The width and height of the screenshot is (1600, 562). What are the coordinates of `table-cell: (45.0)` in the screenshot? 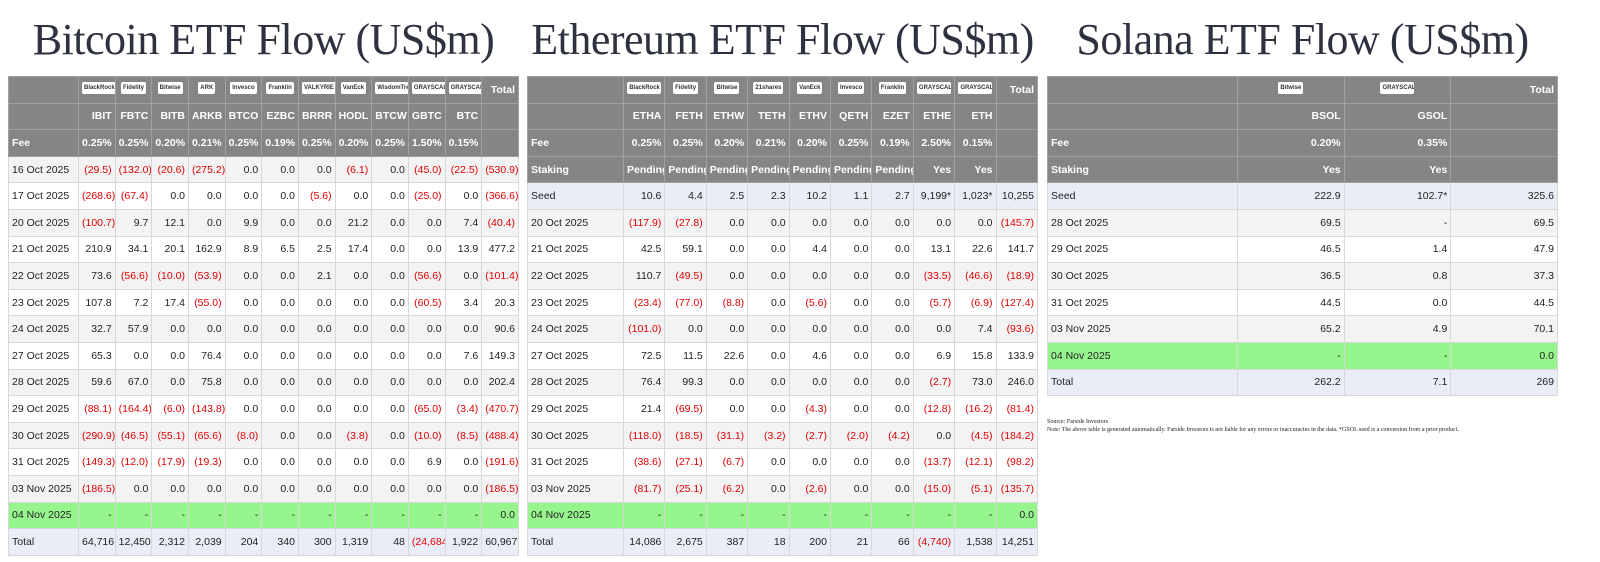 It's located at (426, 169).